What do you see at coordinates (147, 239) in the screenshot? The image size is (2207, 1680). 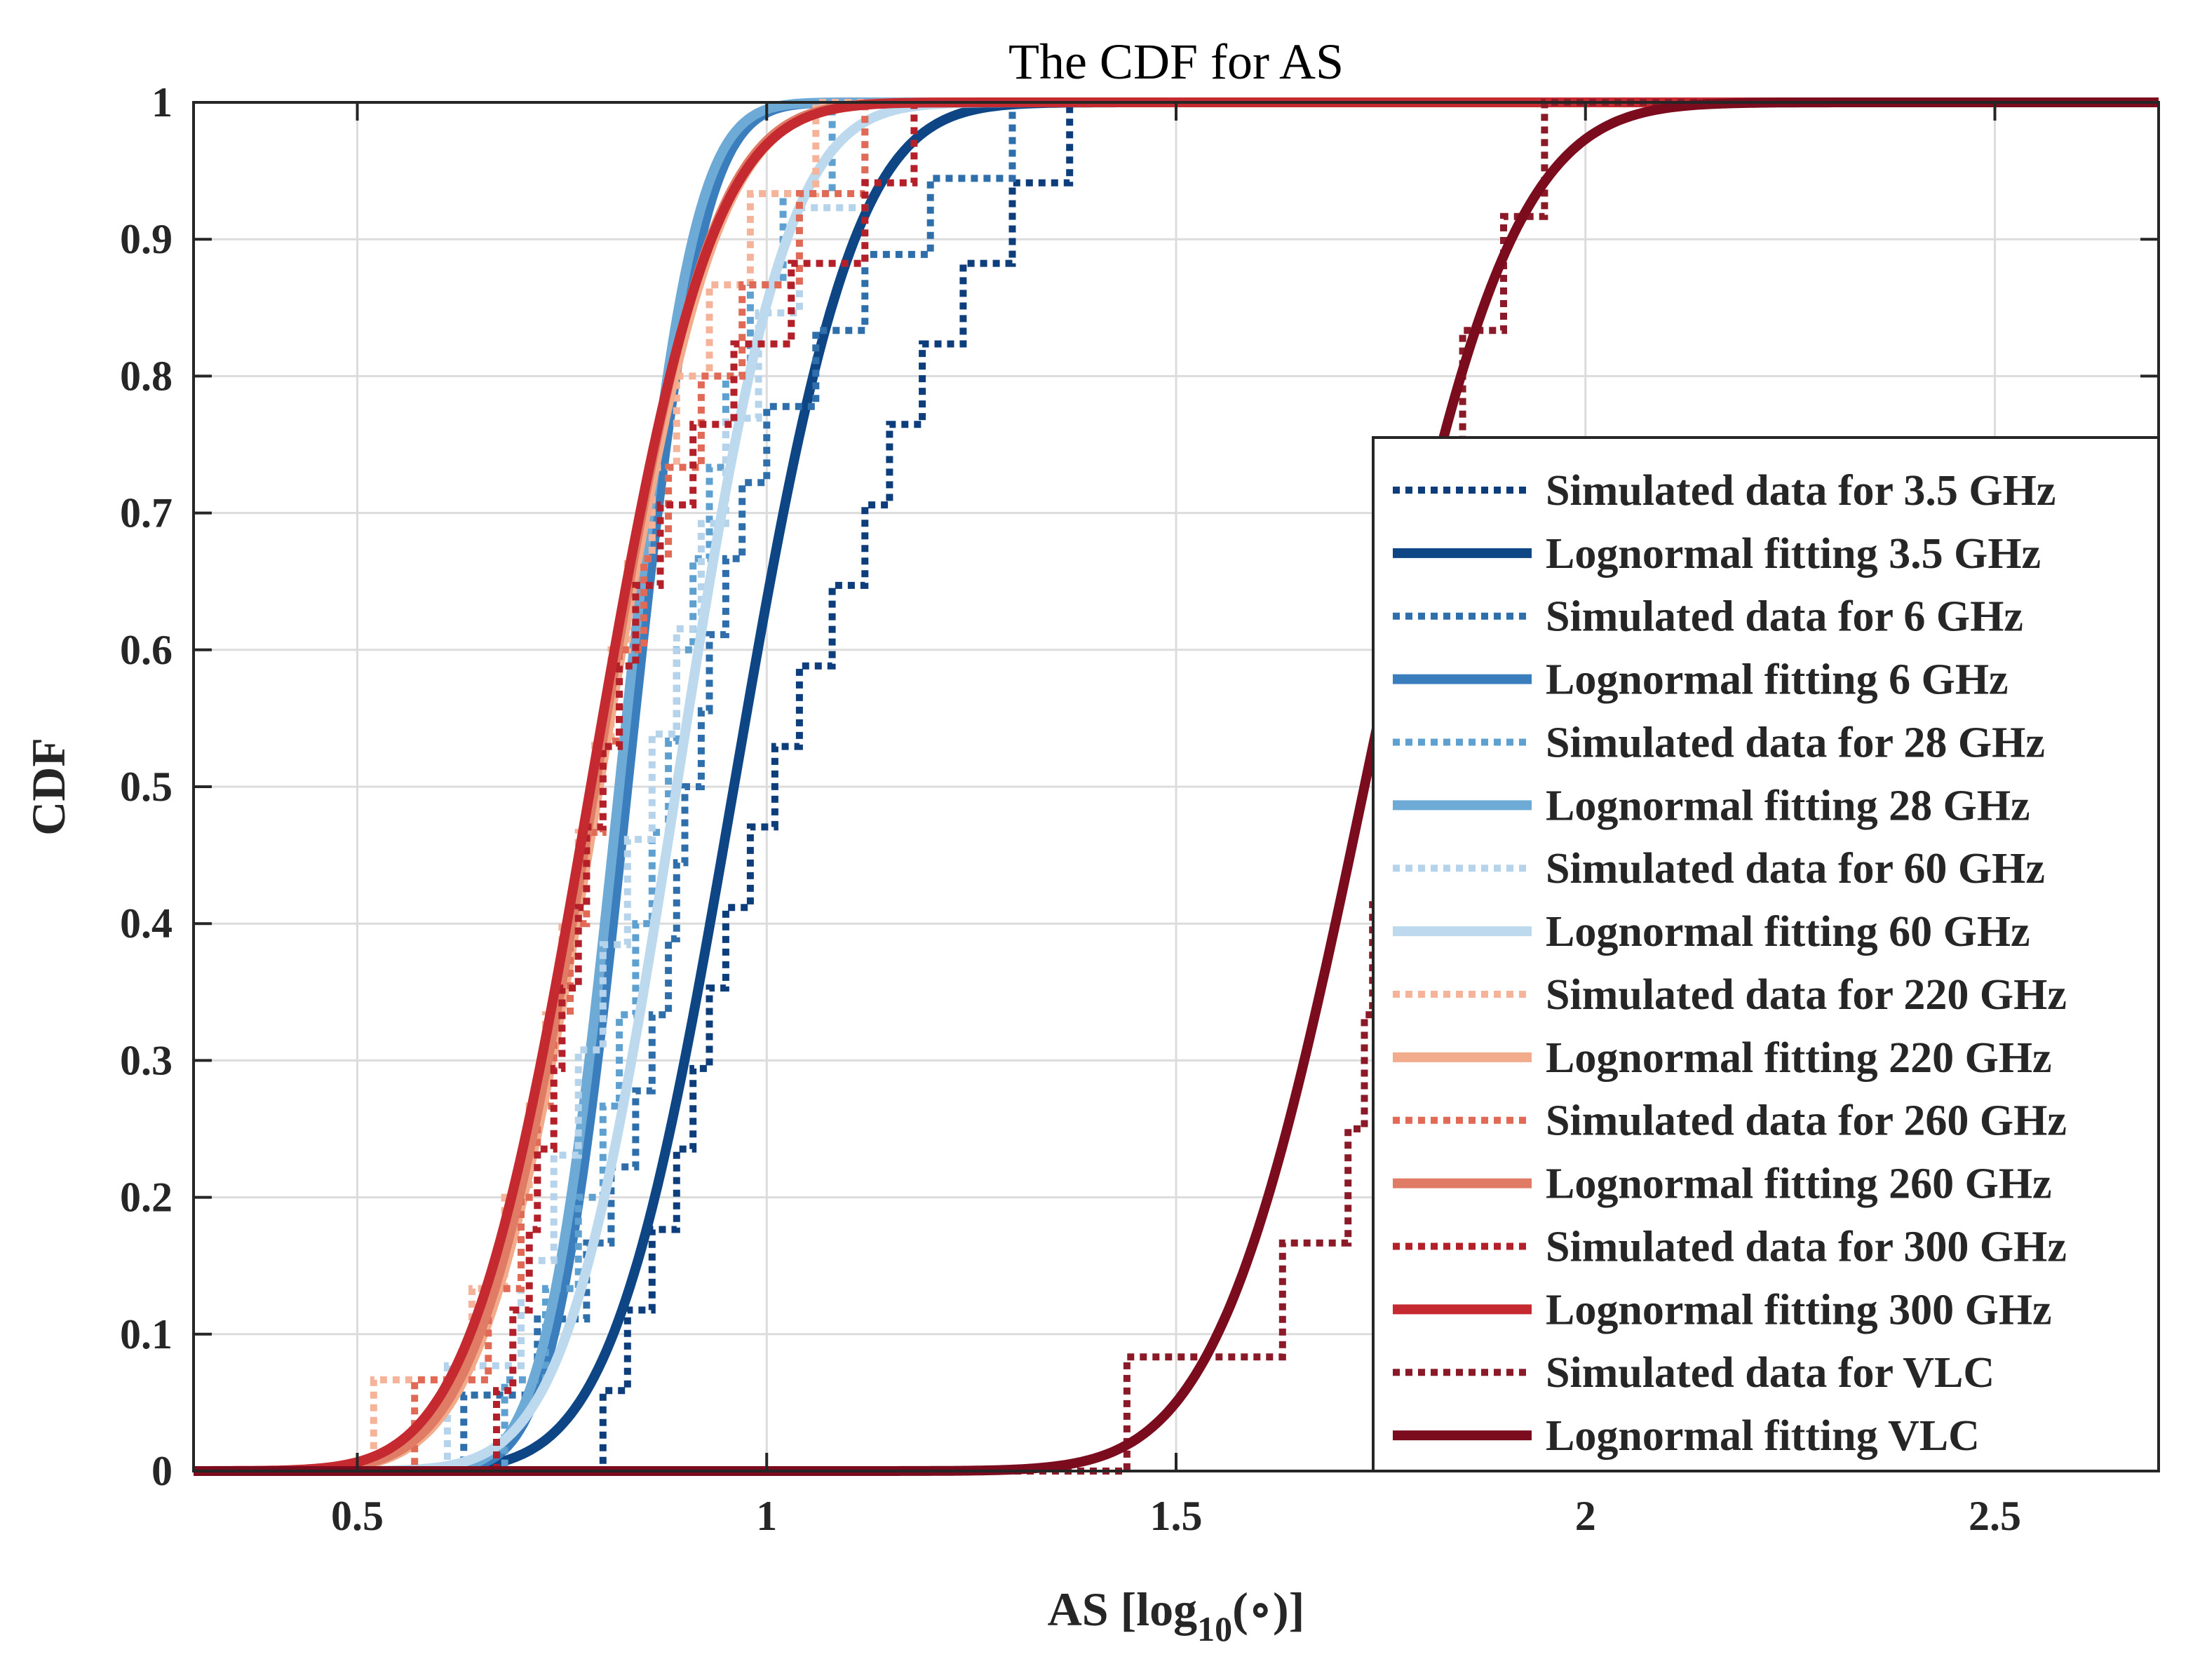 I see `y-tick-label: 0.9` at bounding box center [147, 239].